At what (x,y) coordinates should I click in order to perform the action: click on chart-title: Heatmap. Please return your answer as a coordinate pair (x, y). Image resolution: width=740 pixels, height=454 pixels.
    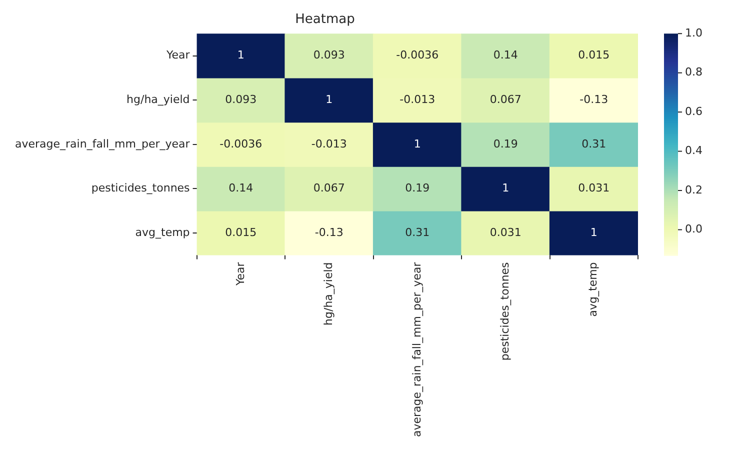
    Looking at the image, I should click on (325, 20).